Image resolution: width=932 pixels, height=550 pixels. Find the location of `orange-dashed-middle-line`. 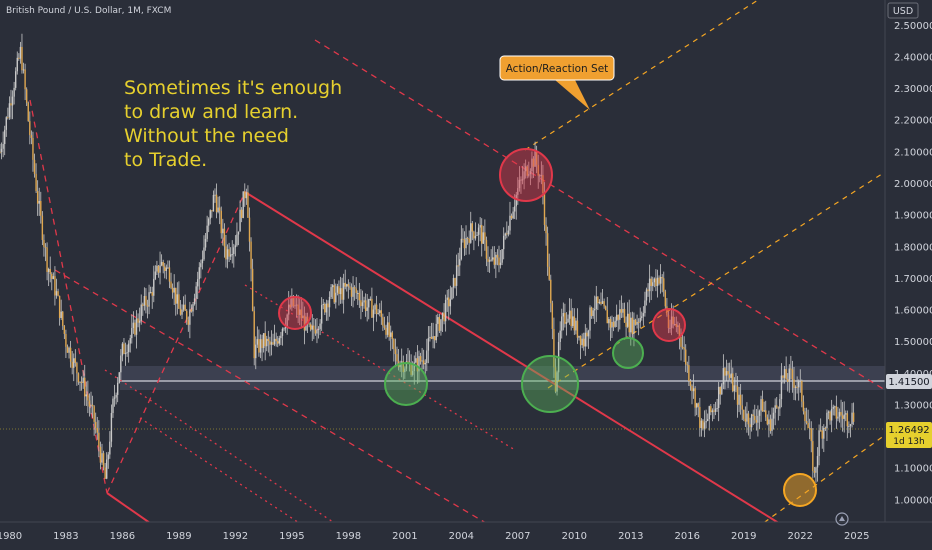

orange-dashed-middle-line is located at coordinates (716, 280).